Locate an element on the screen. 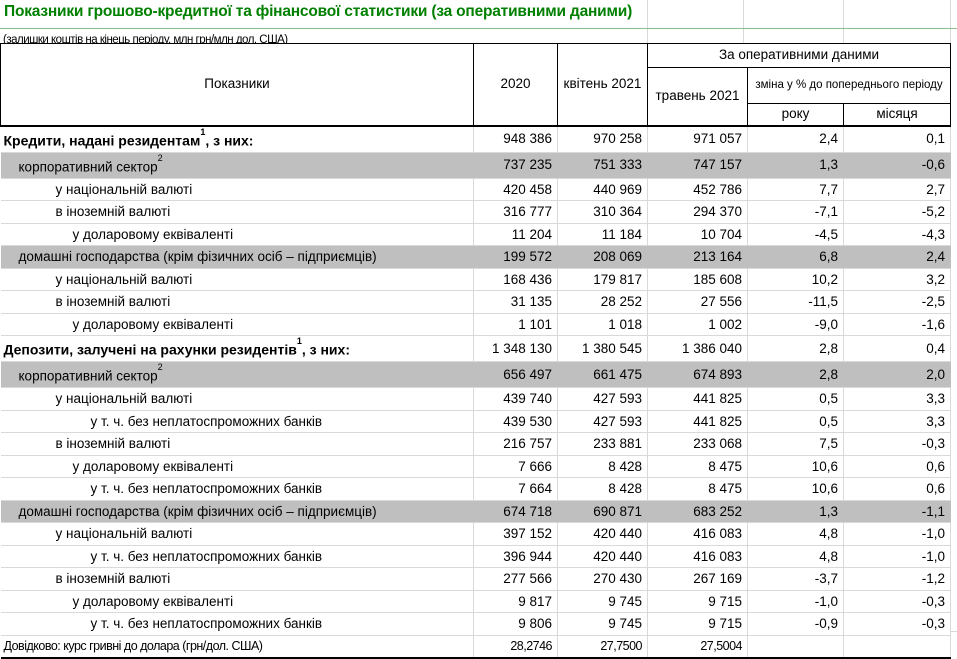  value-cell: 1 101 is located at coordinates (515, 325).